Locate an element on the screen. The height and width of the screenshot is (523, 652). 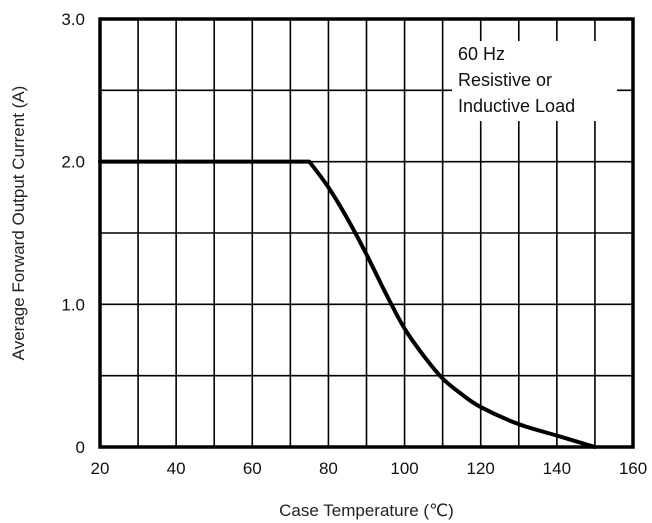
y-tick-label: 3.0 is located at coordinates (73, 19).